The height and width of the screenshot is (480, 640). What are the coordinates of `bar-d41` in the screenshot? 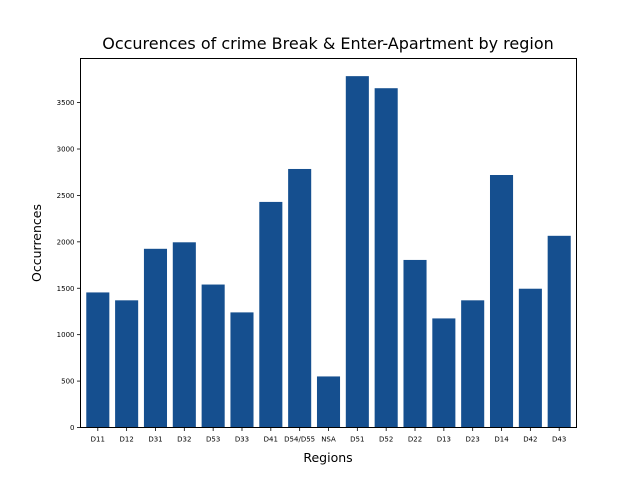 It's located at (271, 314).